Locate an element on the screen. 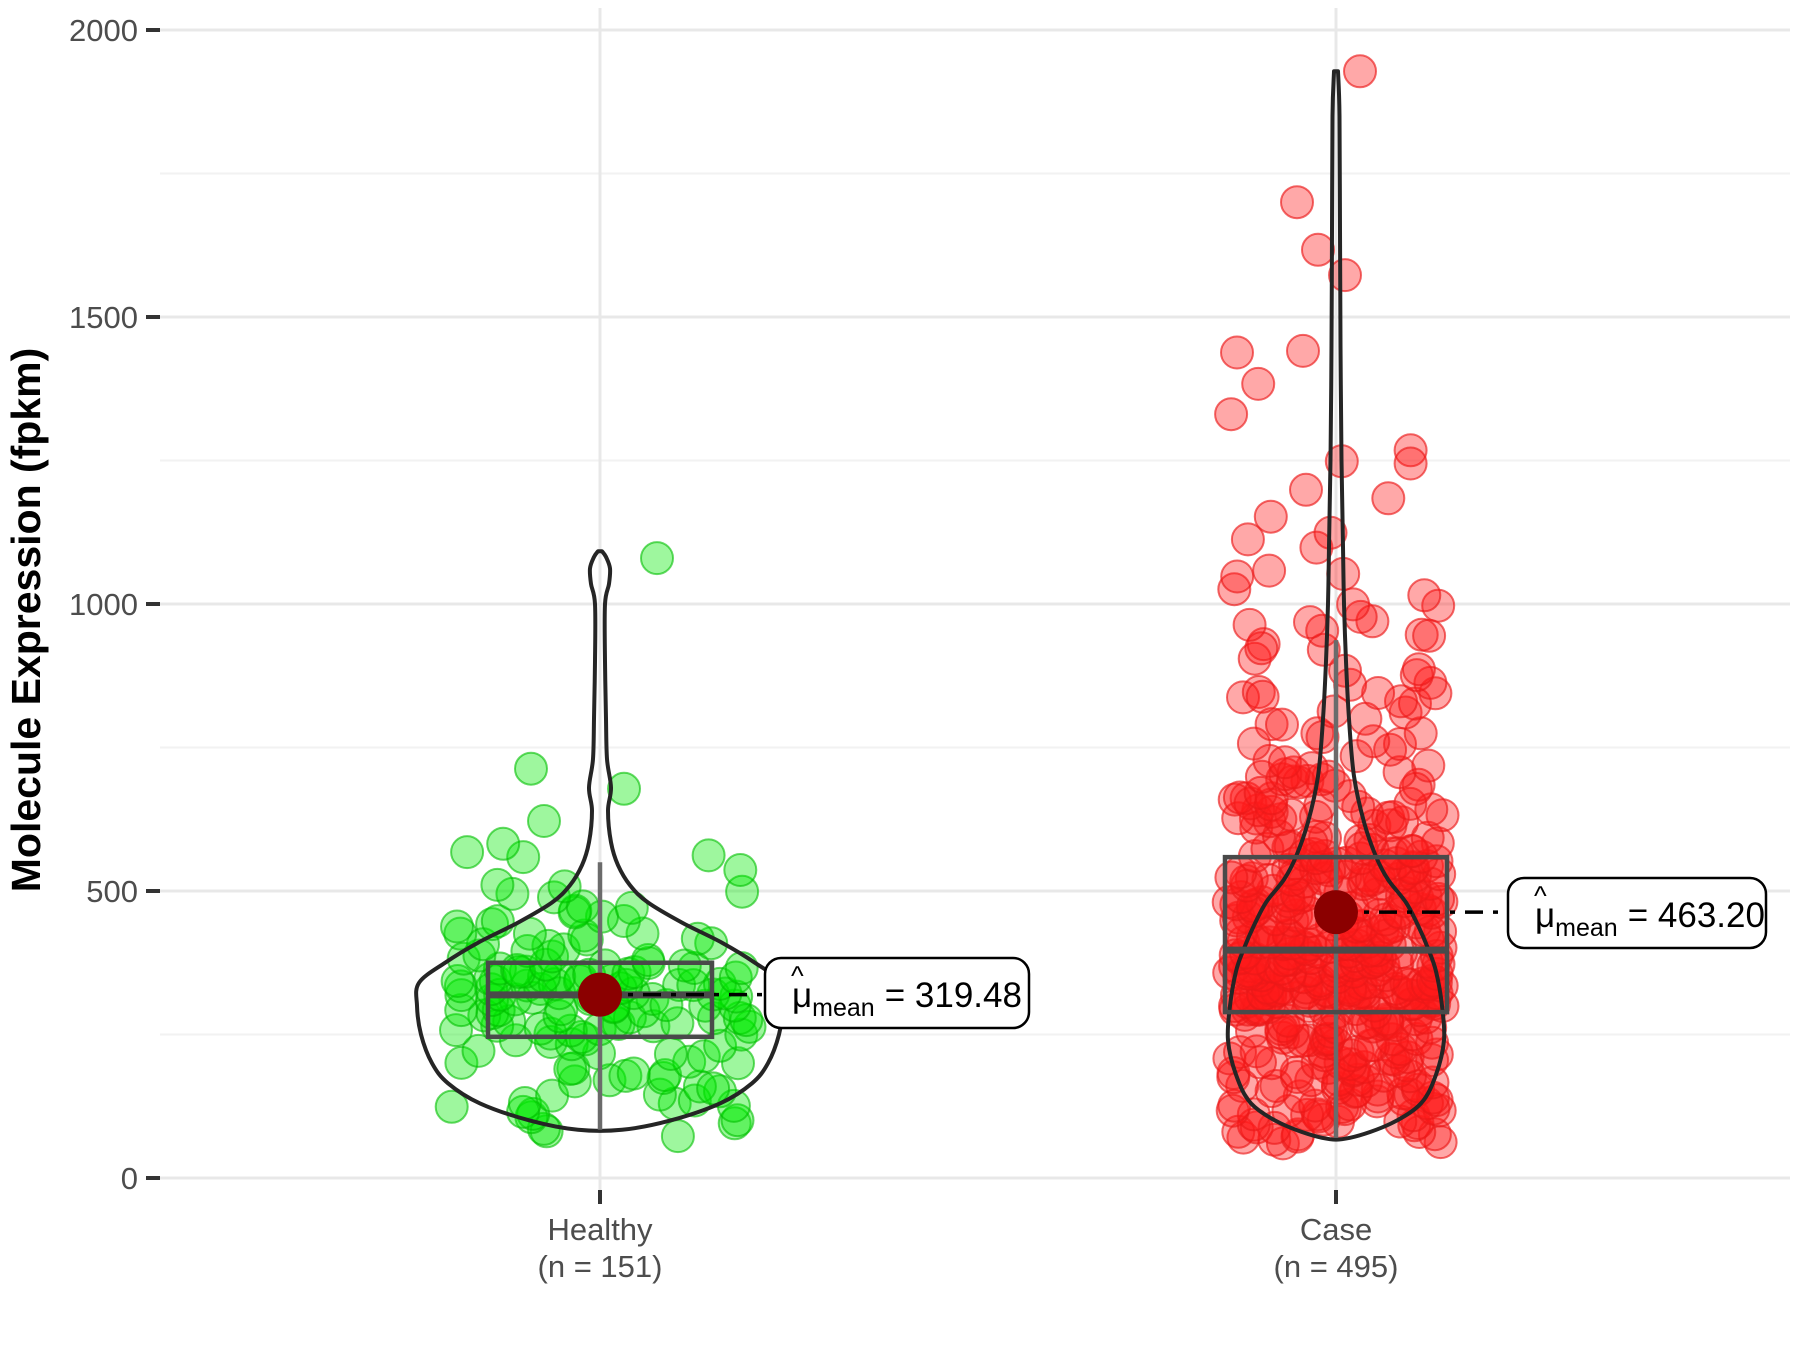  mean-annotation-case: ^ μmean = 463.20 is located at coordinates (1637, 913).